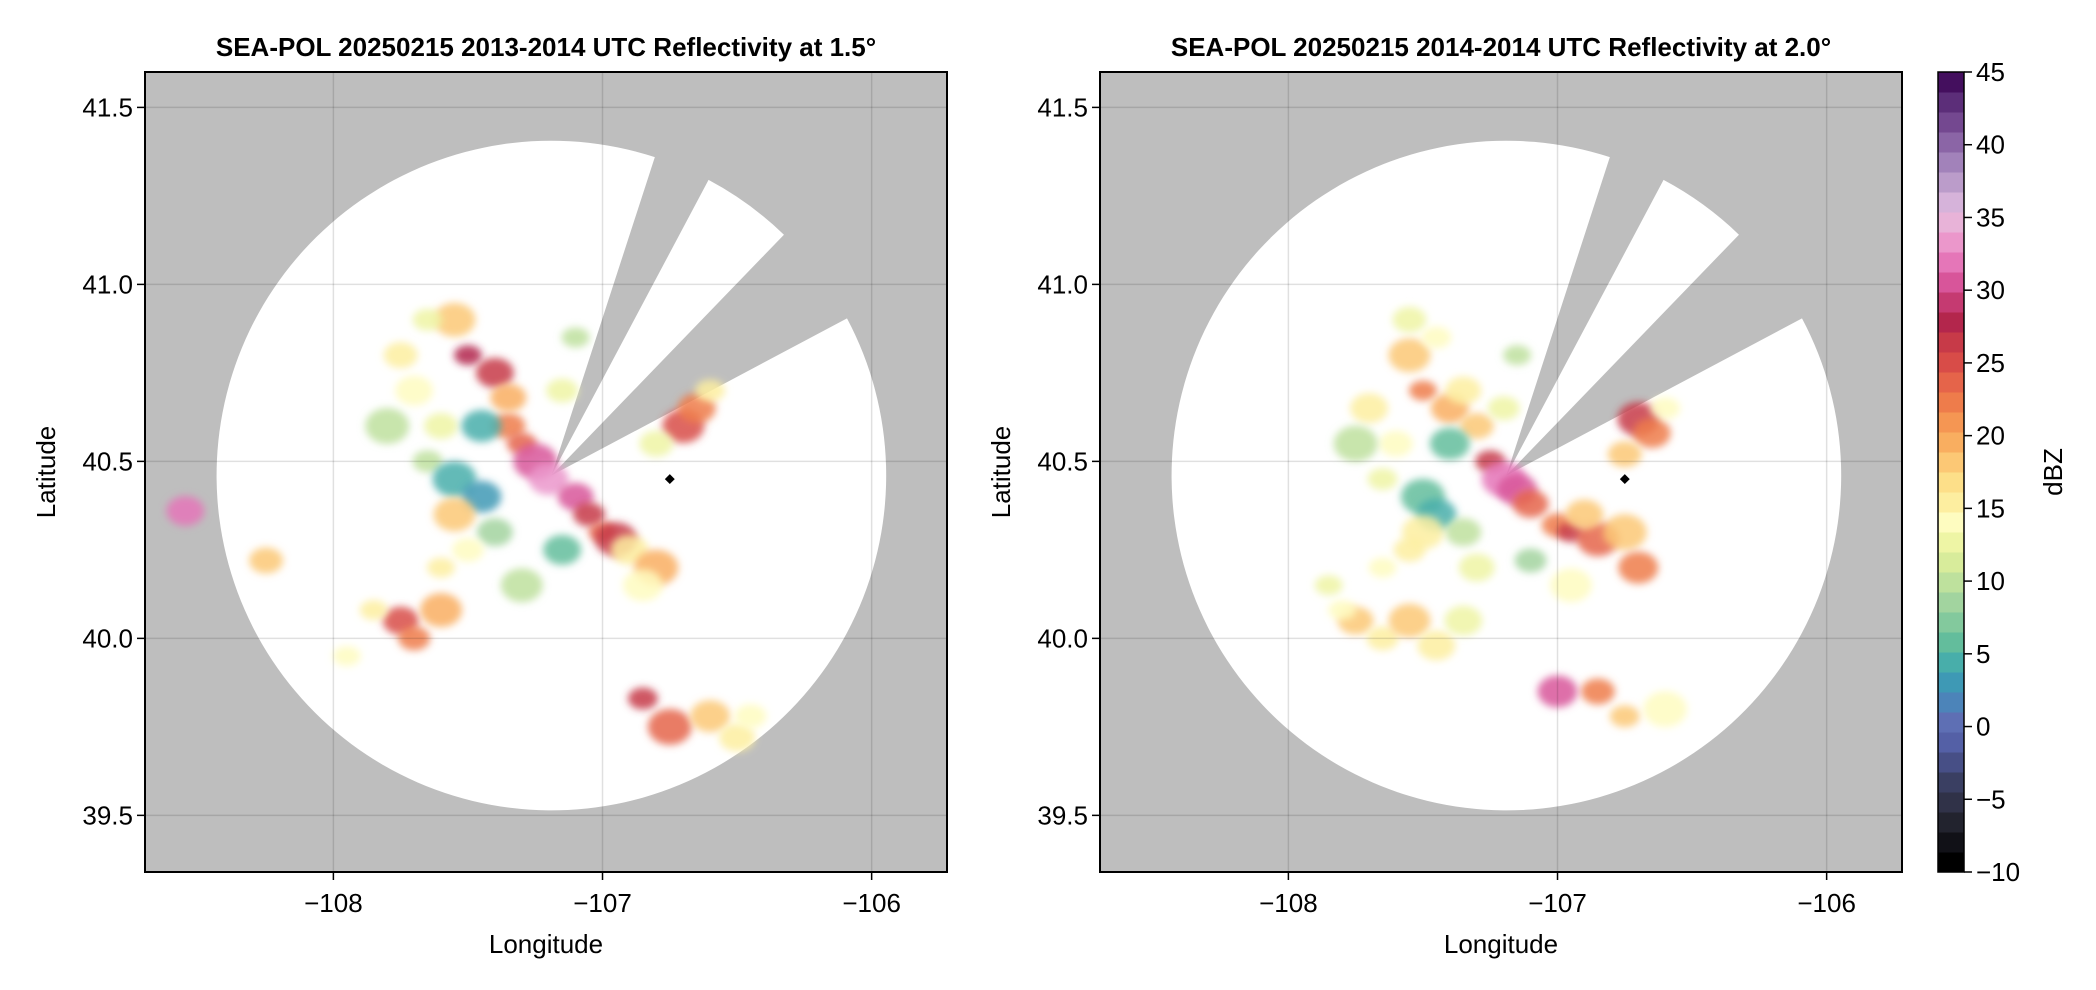 This screenshot has width=2096, height=990. What do you see at coordinates (1062, 107) in the screenshot?
I see `panel-2-y-tick-label: 41.5` at bounding box center [1062, 107].